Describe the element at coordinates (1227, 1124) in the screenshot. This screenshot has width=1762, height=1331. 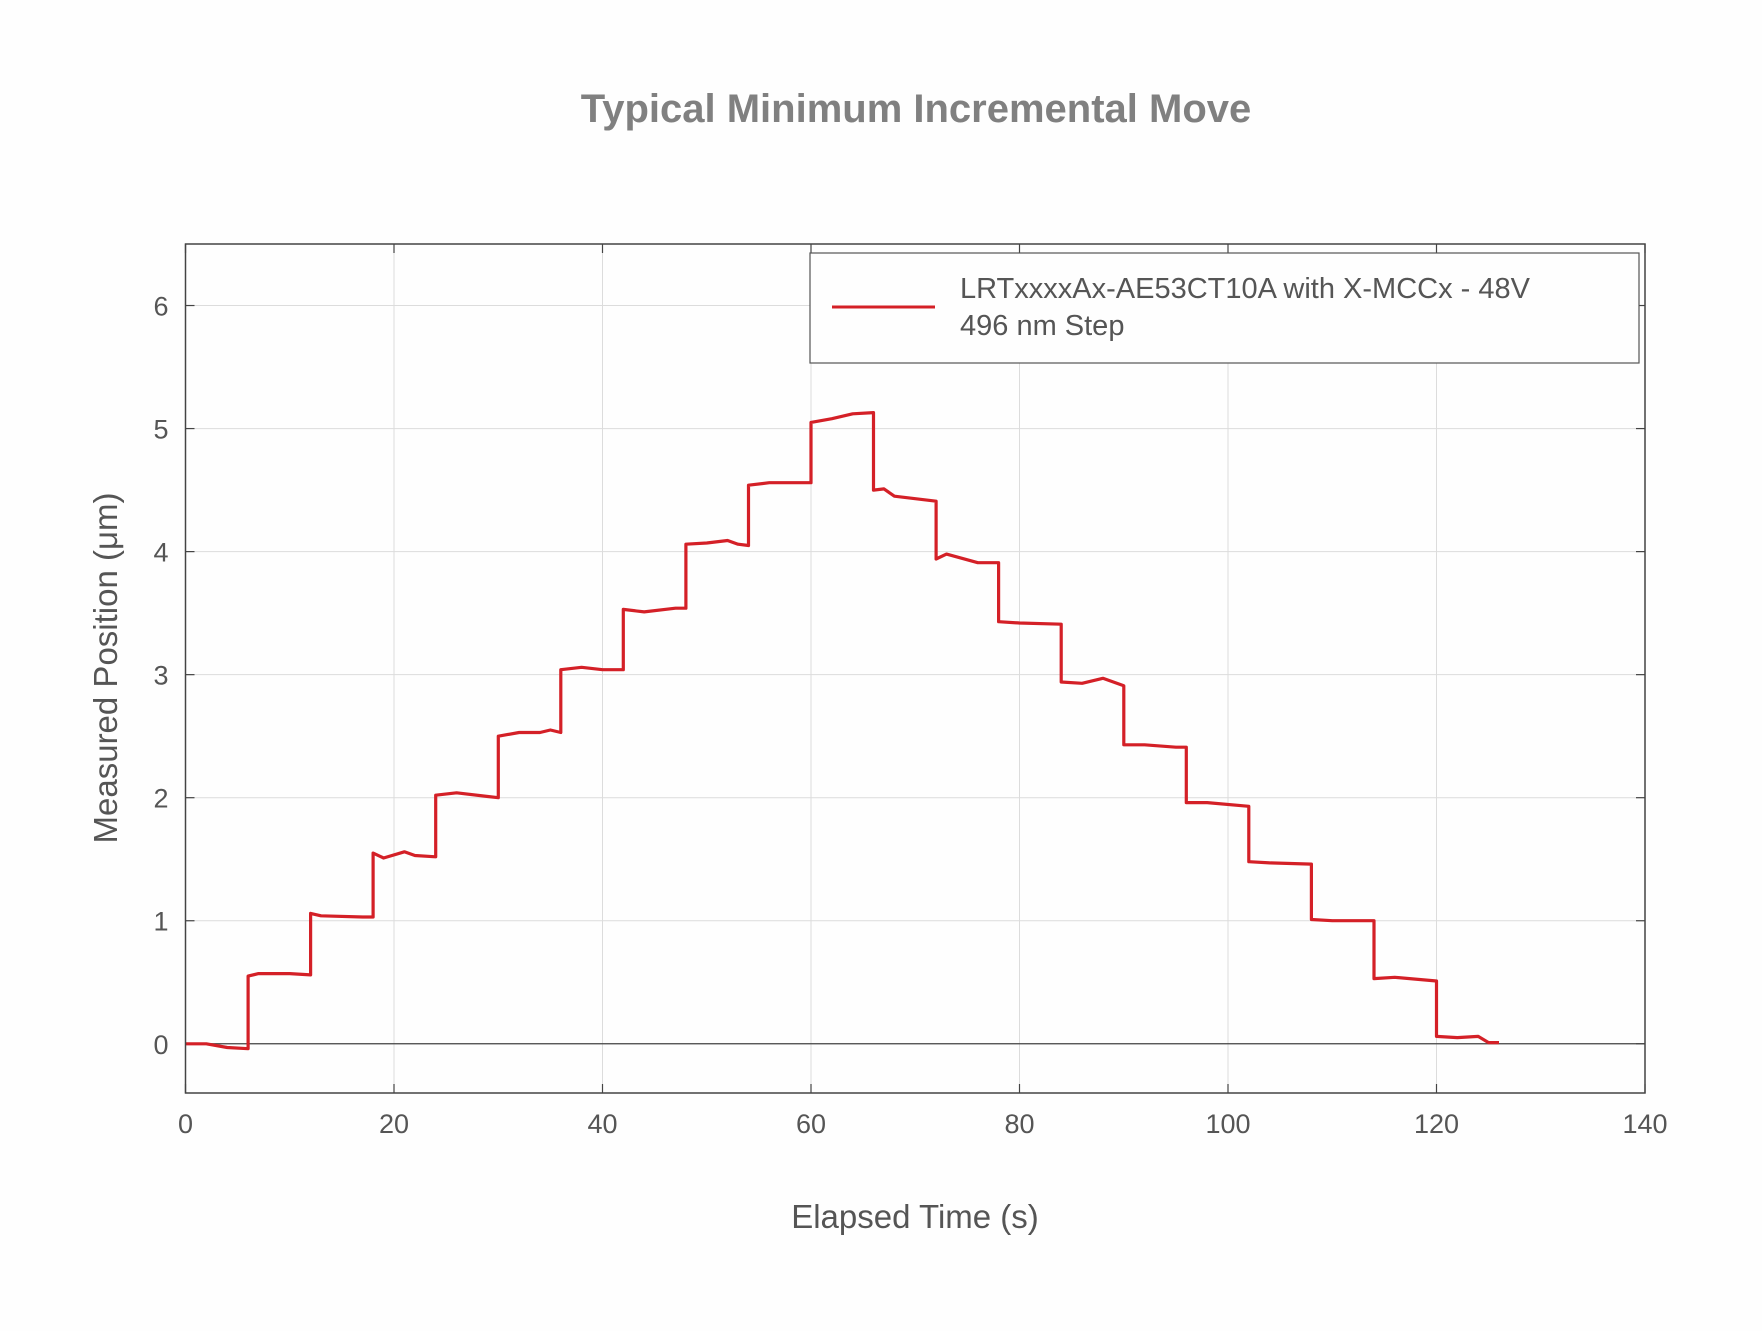
I see `x-tick-label: 100` at that location.